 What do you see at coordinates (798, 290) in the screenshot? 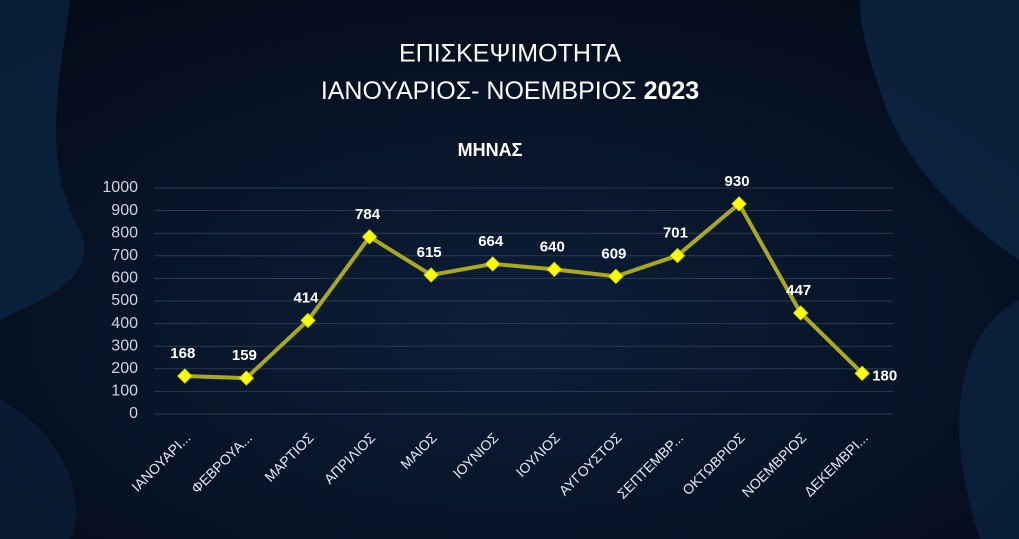
I see `data-label: 447` at bounding box center [798, 290].